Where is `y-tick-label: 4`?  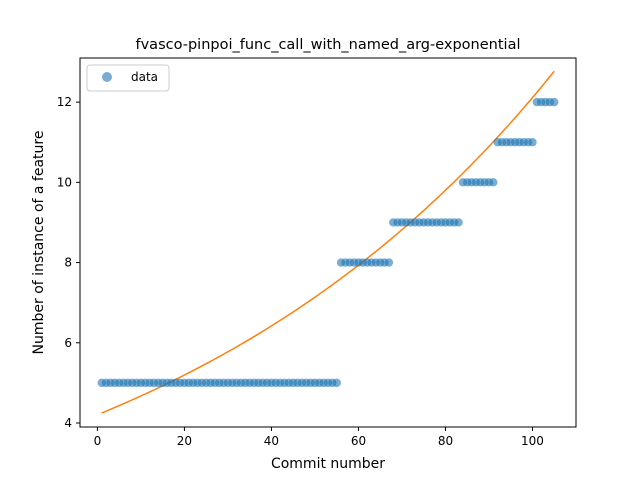
y-tick-label: 4 is located at coordinates (68, 423).